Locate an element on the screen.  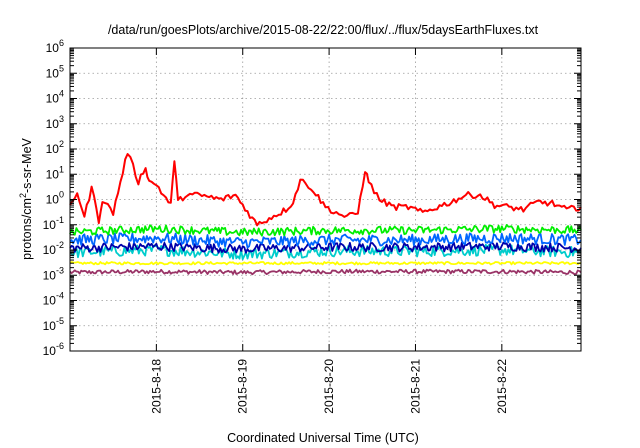
y-axis-title: protons/cm2-s-sr-MeV is located at coordinates (26, 198).